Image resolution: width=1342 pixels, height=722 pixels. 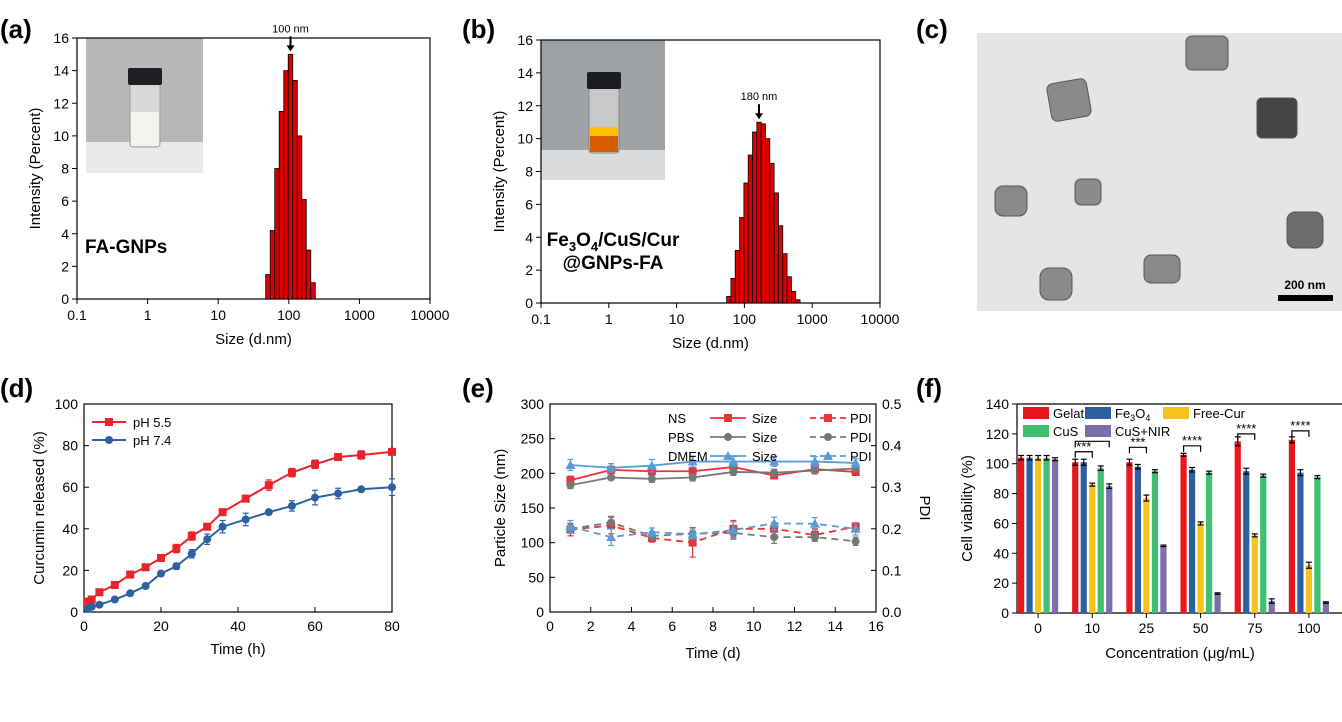 What do you see at coordinates (529, 237) in the screenshot?
I see `ytick-label-b-2: 4` at bounding box center [529, 237].